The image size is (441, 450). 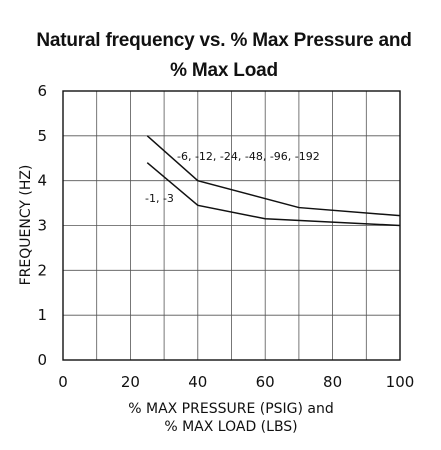 I want to click on y-axis-label: FREQUENCY (HZ), so click(x=26, y=225).